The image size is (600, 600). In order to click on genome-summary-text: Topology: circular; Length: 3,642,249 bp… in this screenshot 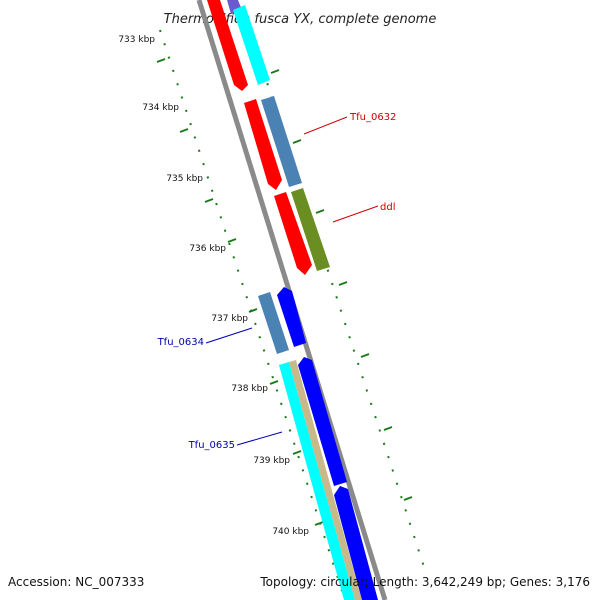, I will do `click(424, 582)`.